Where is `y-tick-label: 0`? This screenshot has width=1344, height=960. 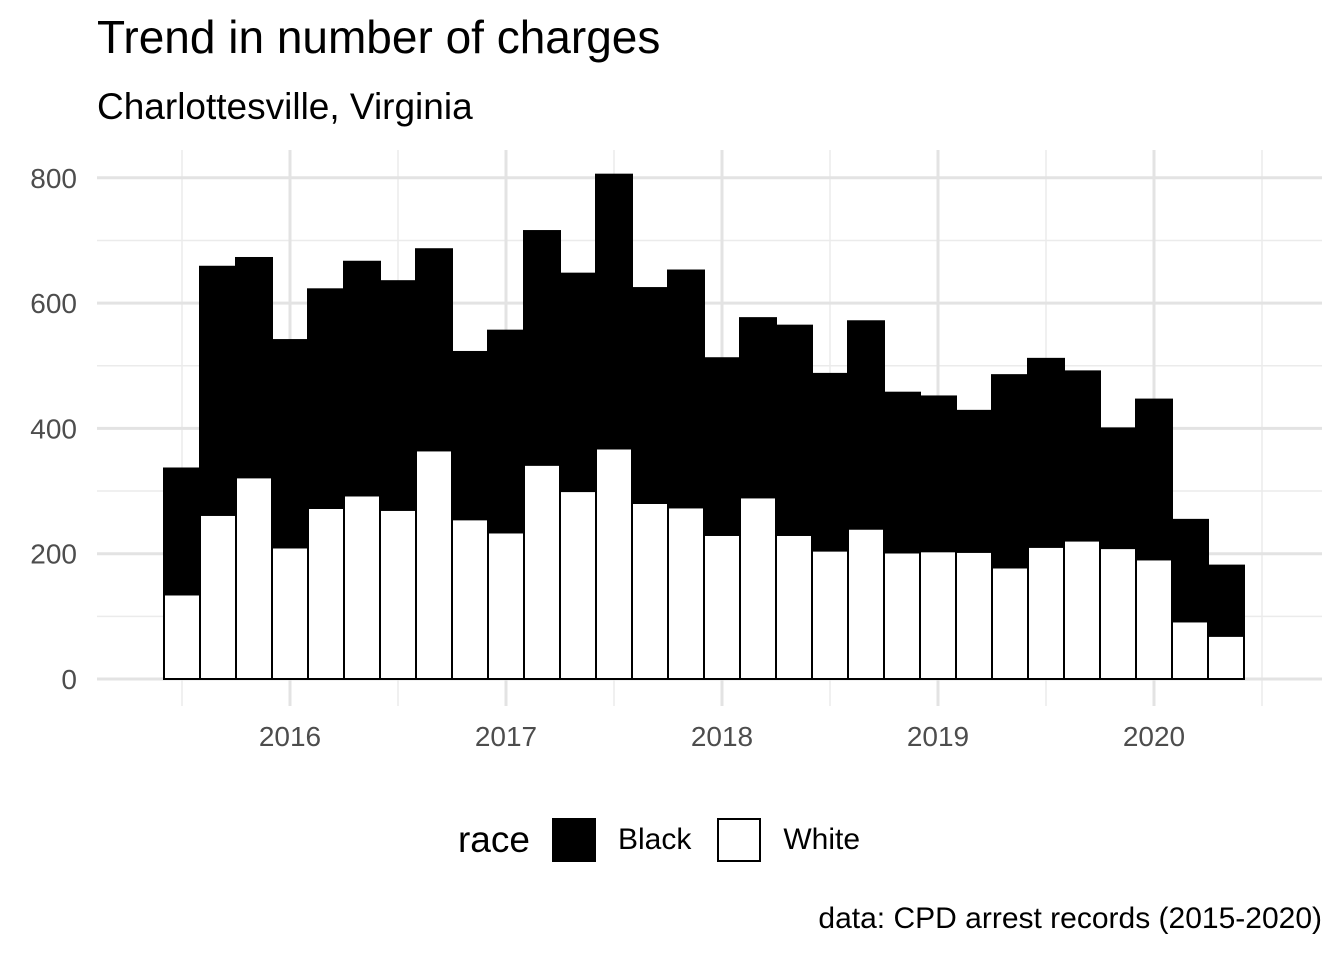 y-tick-label: 0 is located at coordinates (69, 679).